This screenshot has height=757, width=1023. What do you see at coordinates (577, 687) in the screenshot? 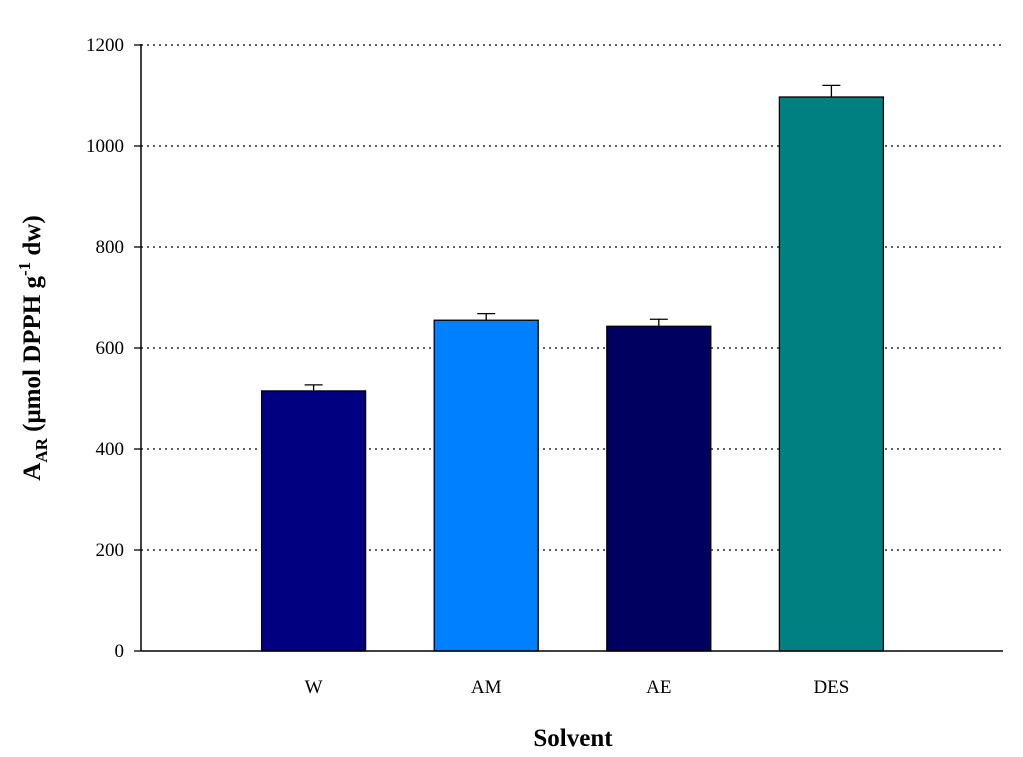
I see `x-axis-ticks: W AM AE DES` at bounding box center [577, 687].